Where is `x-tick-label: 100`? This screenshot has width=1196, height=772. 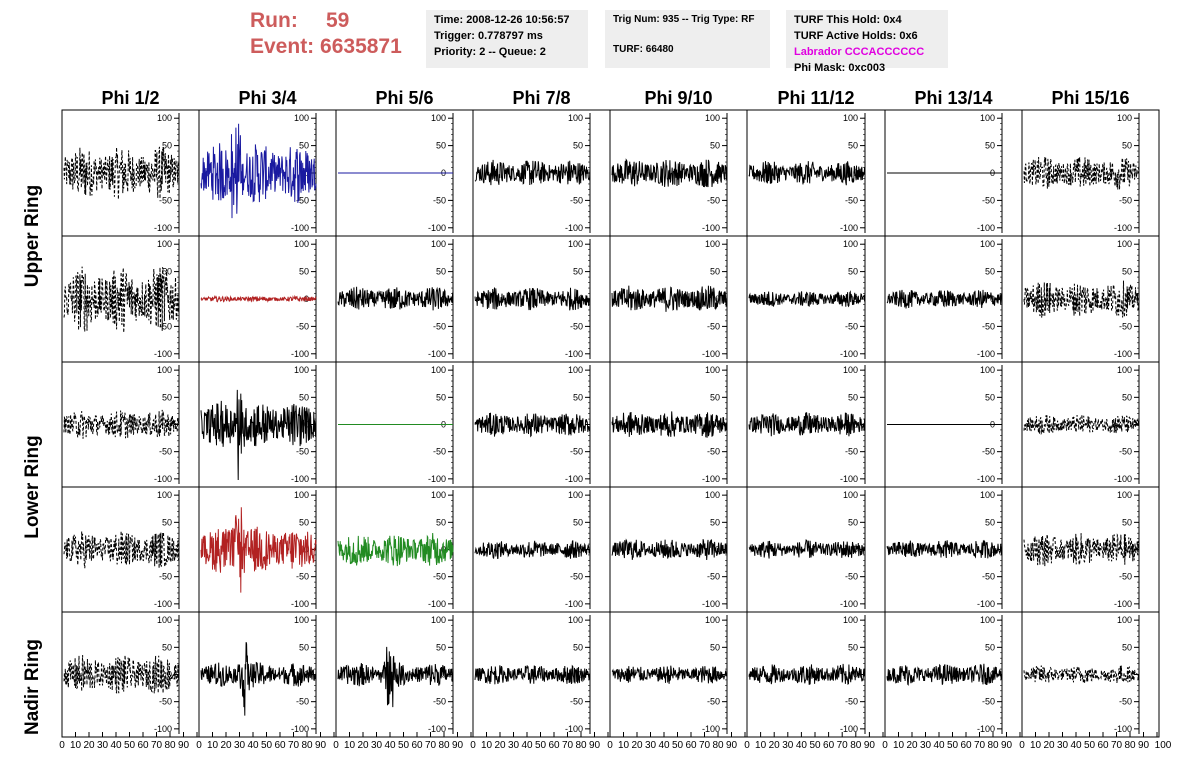
x-tick-label: 100 is located at coordinates (1163, 745).